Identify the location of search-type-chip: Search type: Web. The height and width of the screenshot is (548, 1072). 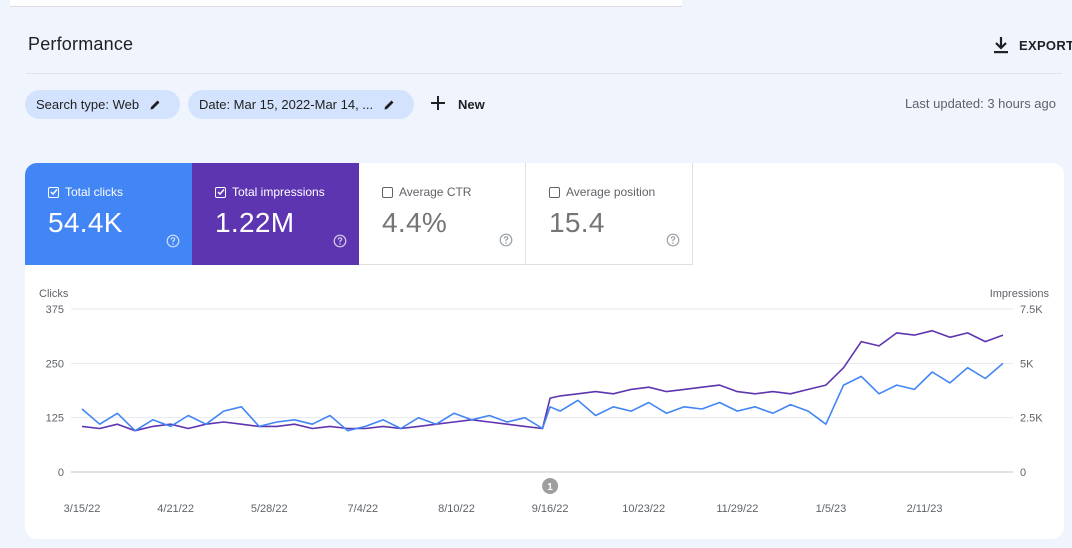
(102, 104).